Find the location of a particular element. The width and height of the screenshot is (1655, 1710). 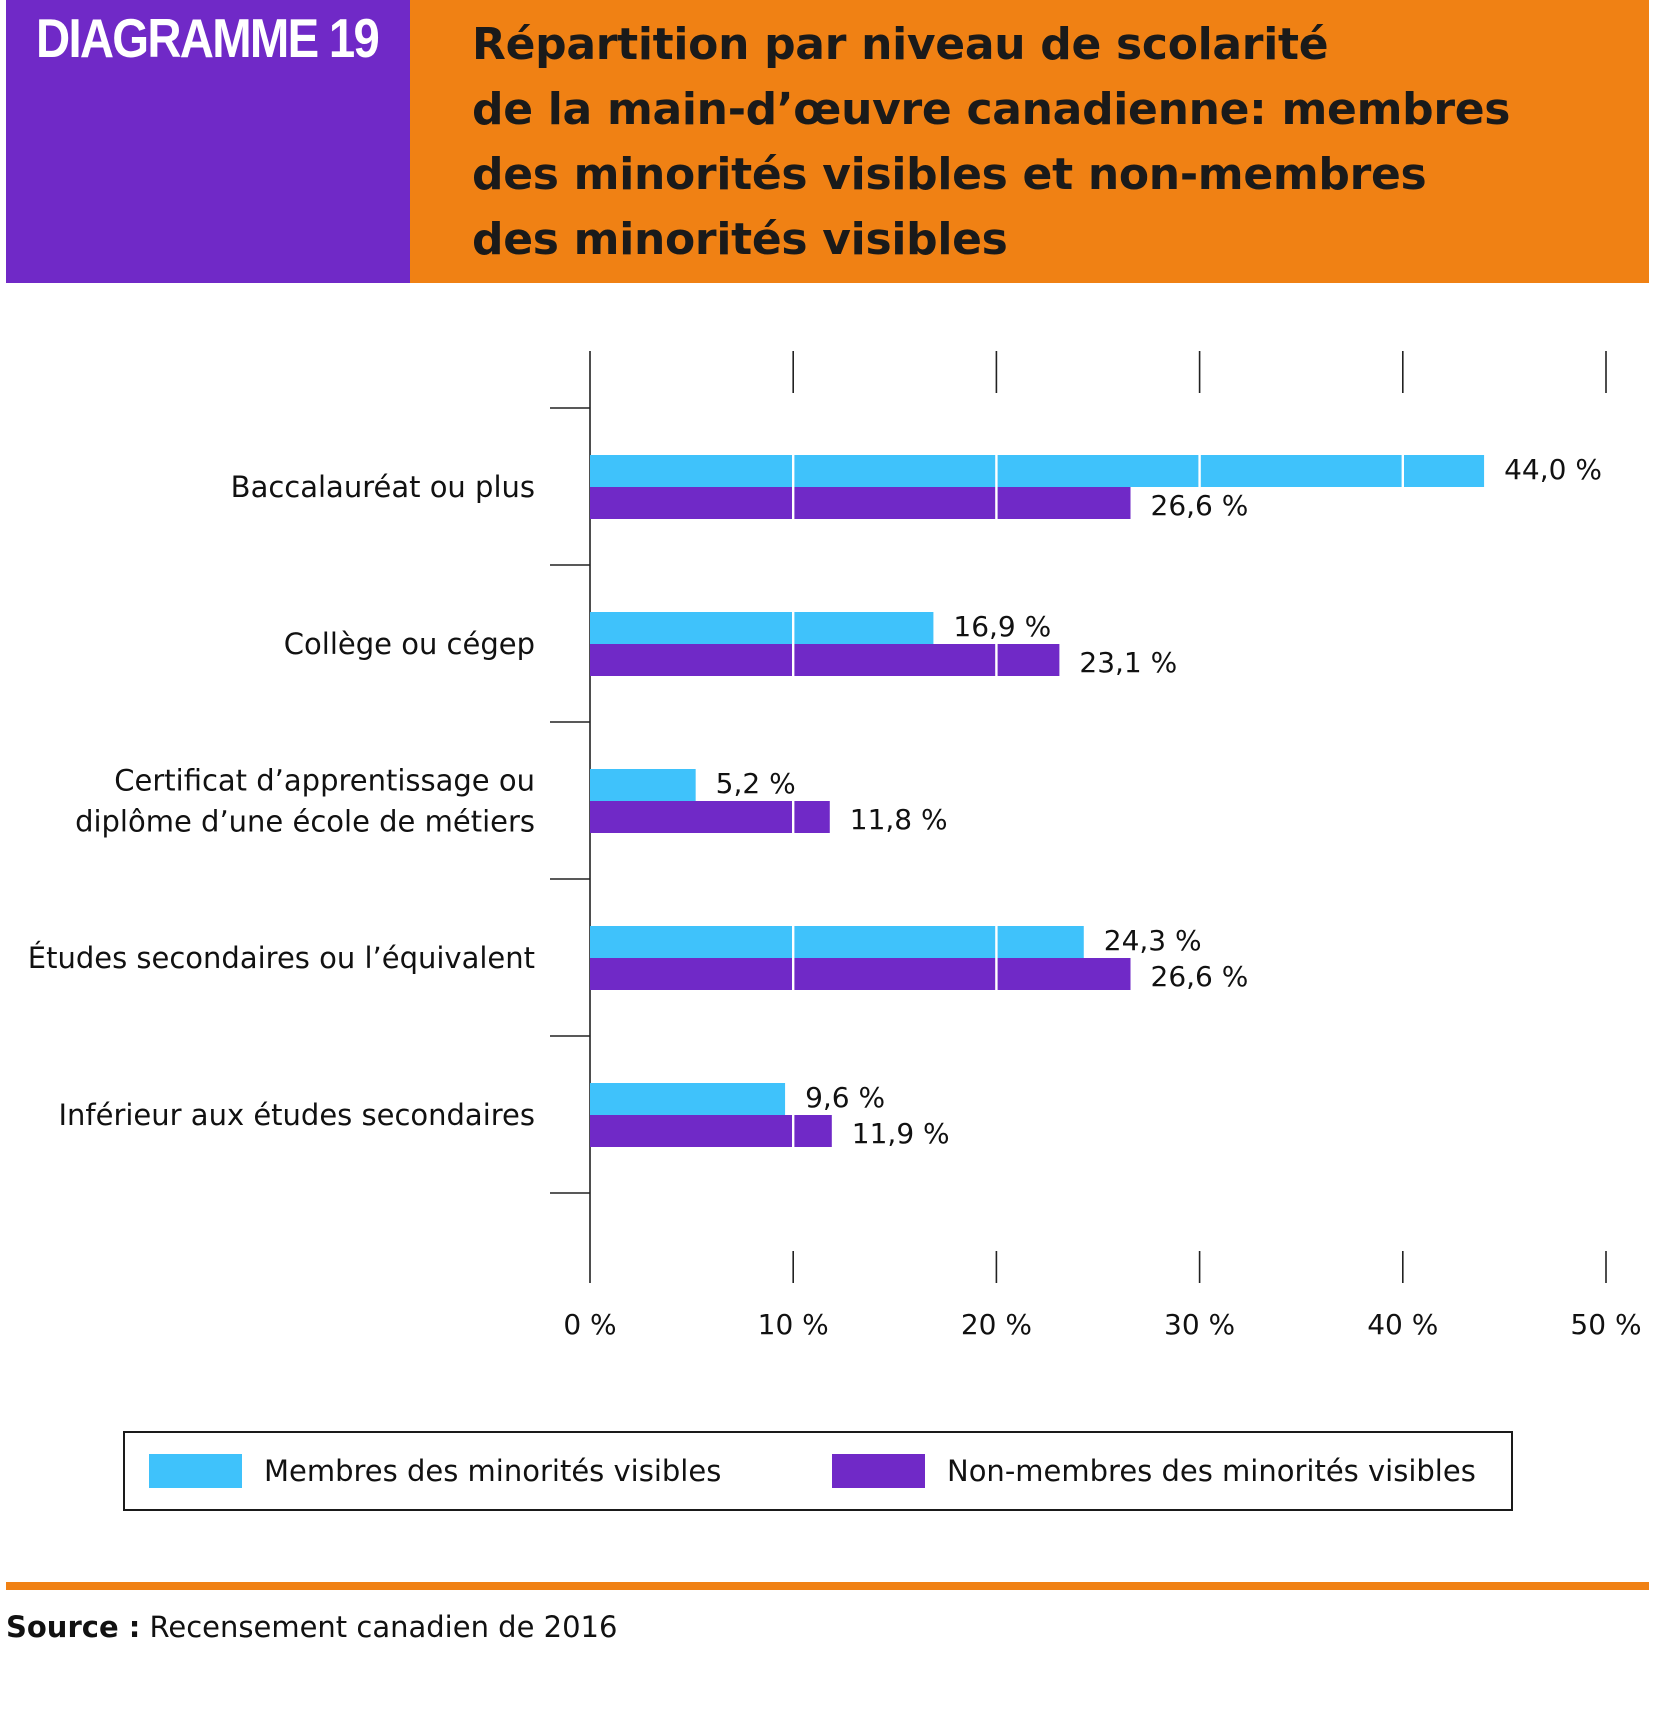

legend-item-non-visible-minorities: Non-membres des minorités visibles is located at coordinates (1154, 1471).